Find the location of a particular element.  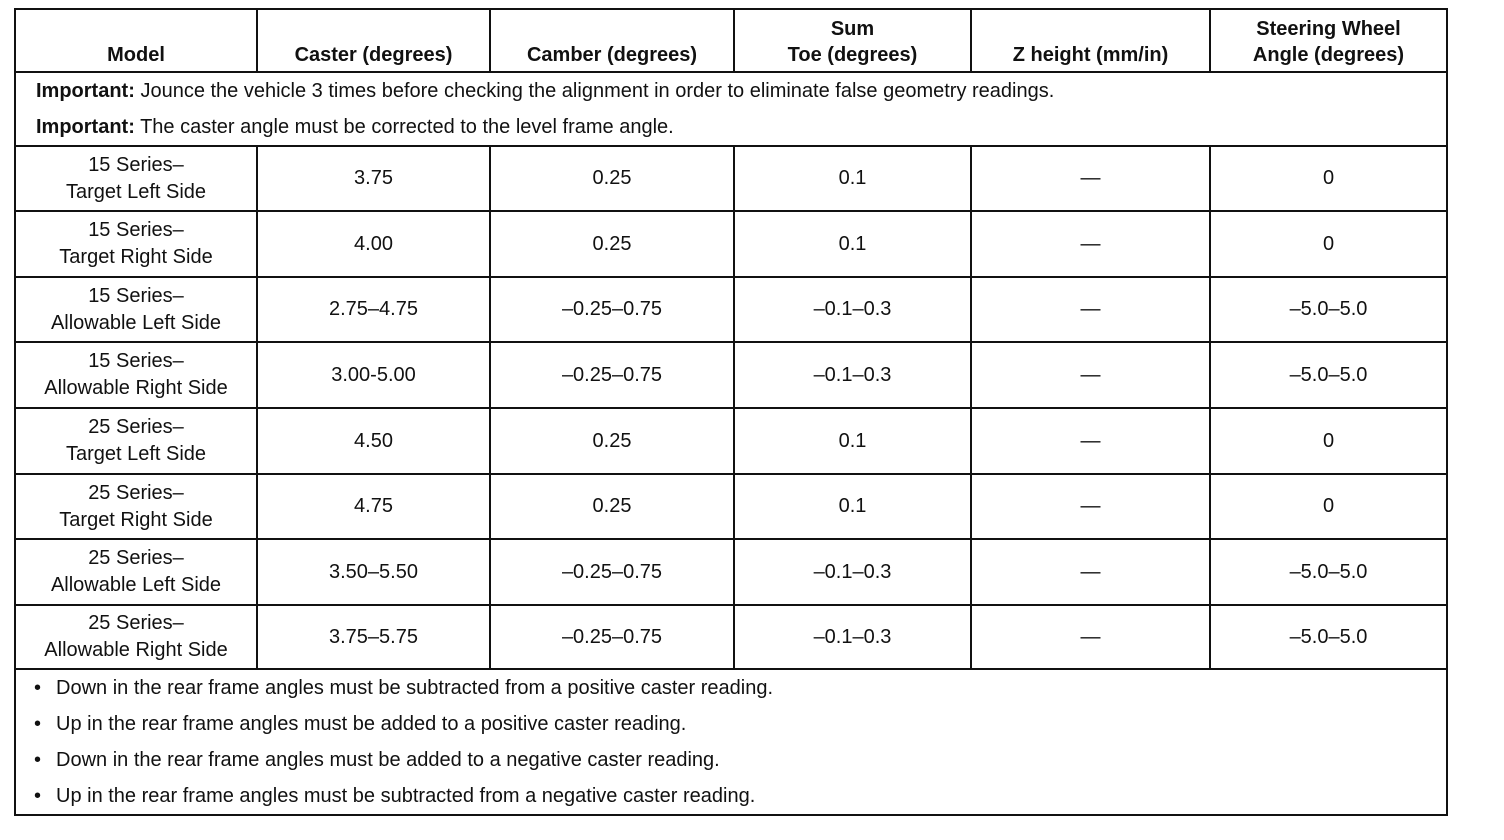

model-cell: 15 Series– Allowable Right Side is located at coordinates (136, 375).